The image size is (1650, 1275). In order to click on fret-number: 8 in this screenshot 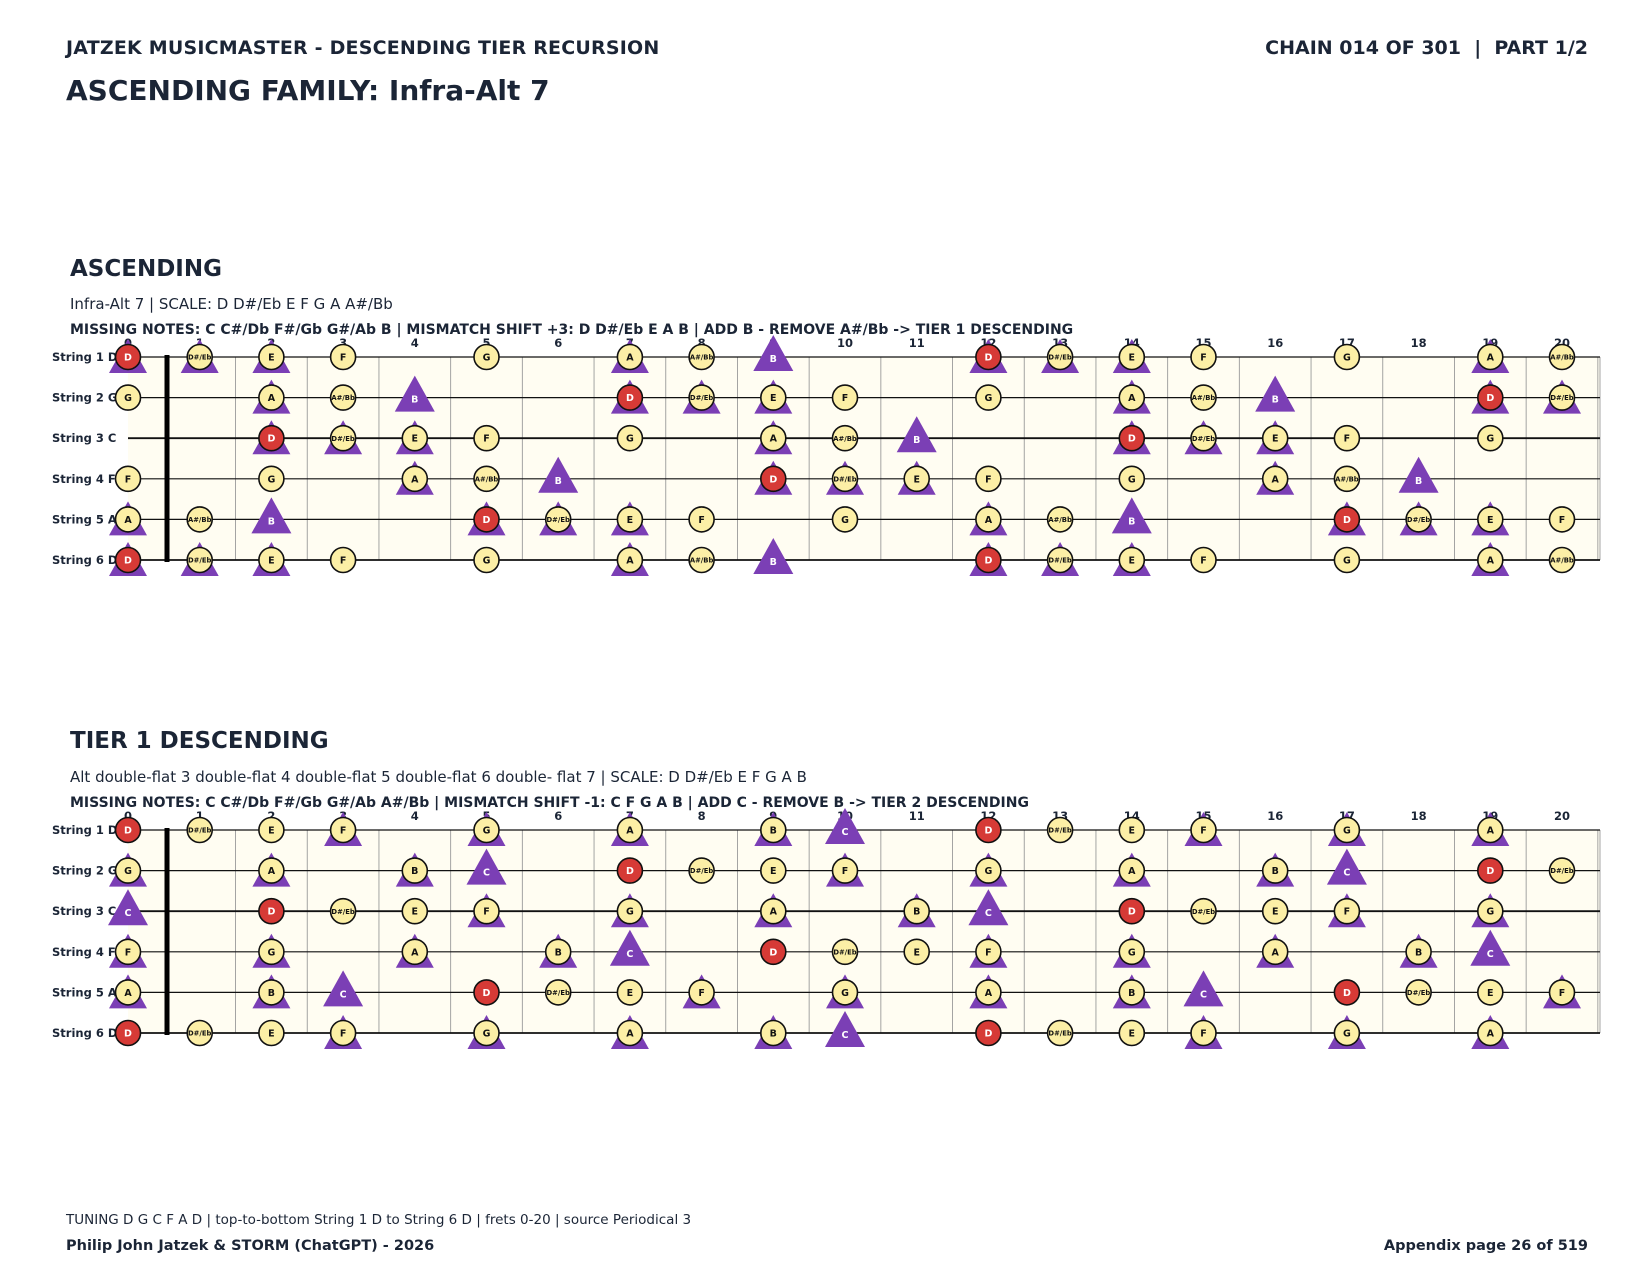, I will do `click(702, 343)`.